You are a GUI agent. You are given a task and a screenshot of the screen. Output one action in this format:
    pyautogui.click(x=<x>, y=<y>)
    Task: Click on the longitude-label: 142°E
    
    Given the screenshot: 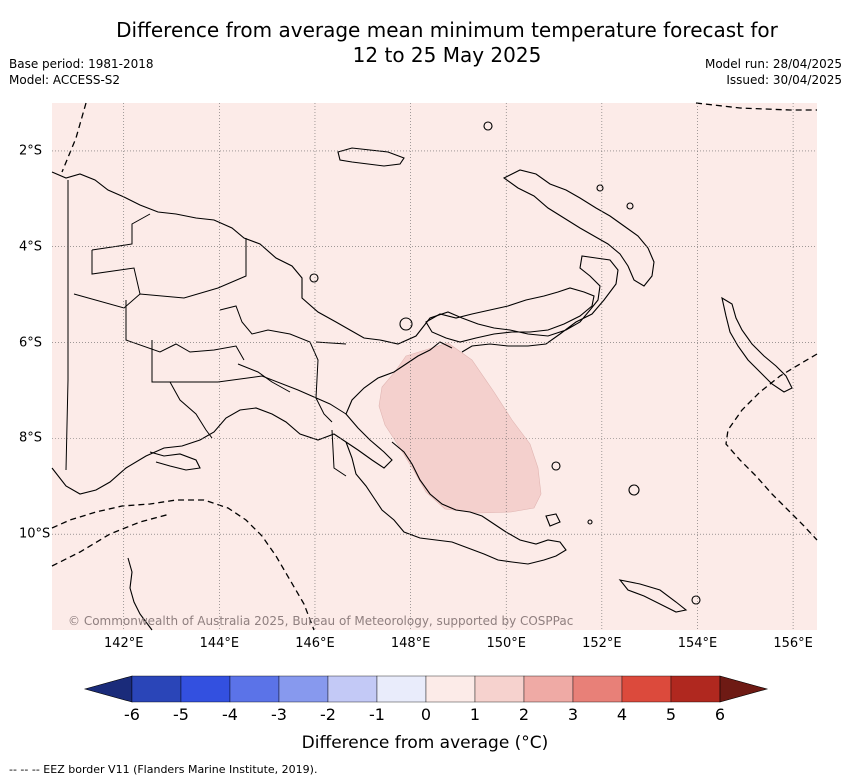 What is the action you would take?
    pyautogui.click(x=123, y=643)
    